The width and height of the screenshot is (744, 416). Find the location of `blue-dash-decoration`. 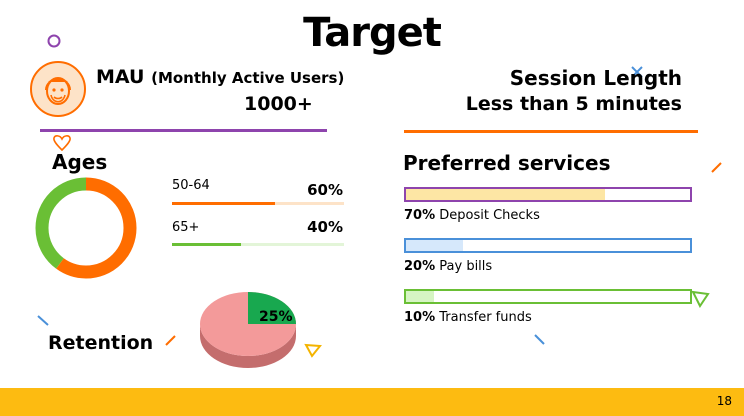

blue-dash-decoration is located at coordinates (43, 320).